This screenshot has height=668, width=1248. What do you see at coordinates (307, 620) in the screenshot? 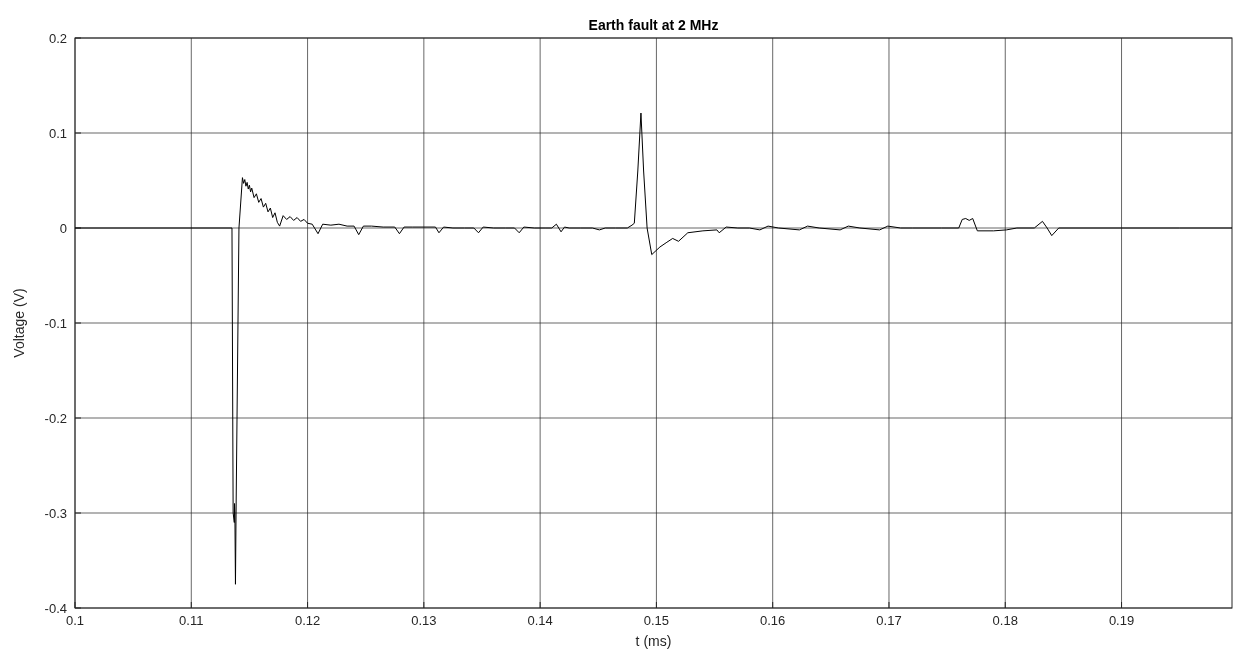
I see `x-tick-label: 0.12` at bounding box center [307, 620].